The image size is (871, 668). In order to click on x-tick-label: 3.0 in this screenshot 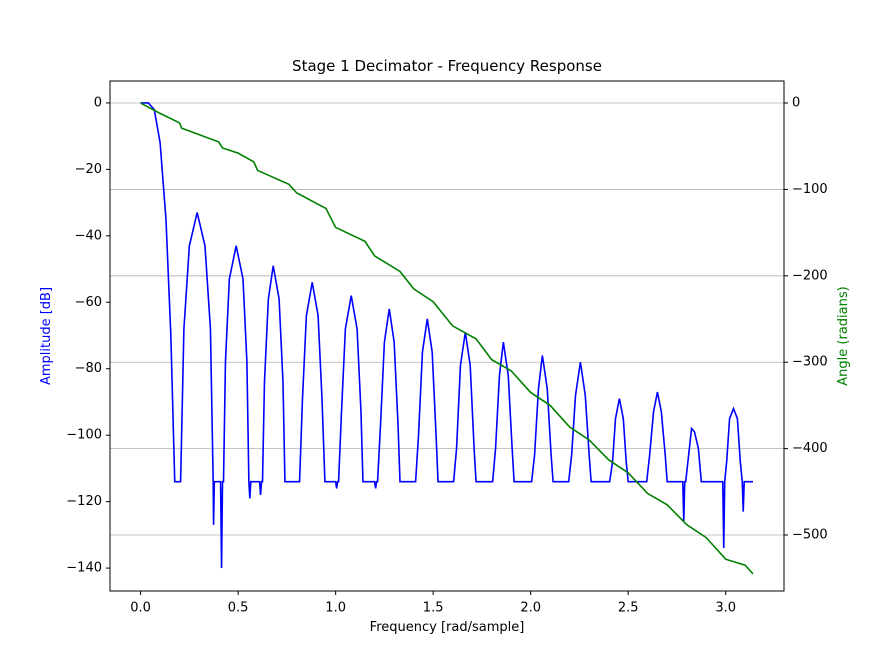, I will do `click(725, 608)`.